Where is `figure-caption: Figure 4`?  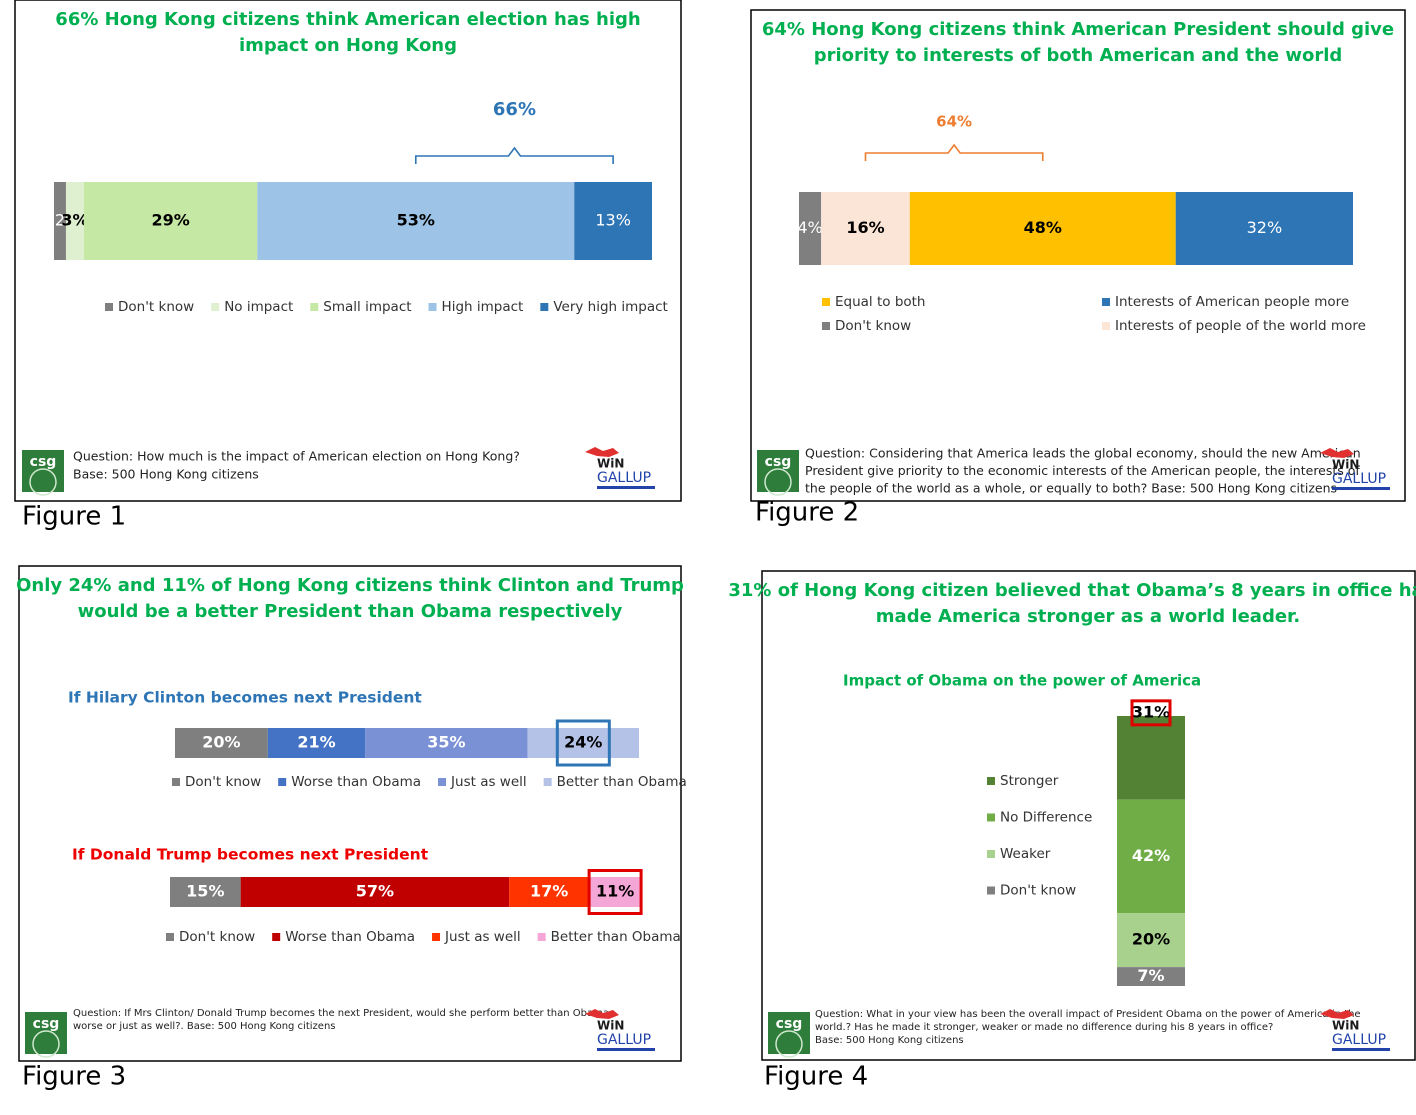
figure-caption: Figure 4 is located at coordinates (816, 1077).